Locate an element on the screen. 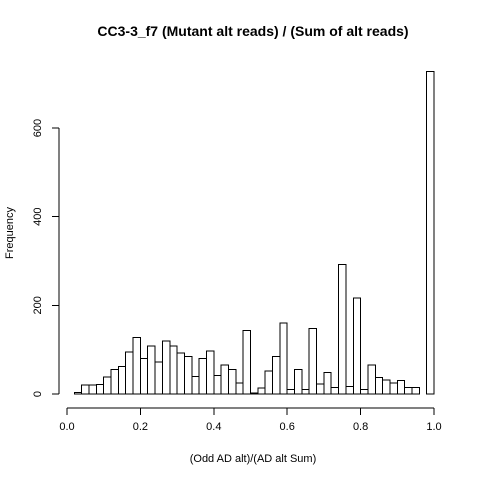  x-axis-label: (Odd AD alt)/(AD alt Sum) is located at coordinates (253, 459).